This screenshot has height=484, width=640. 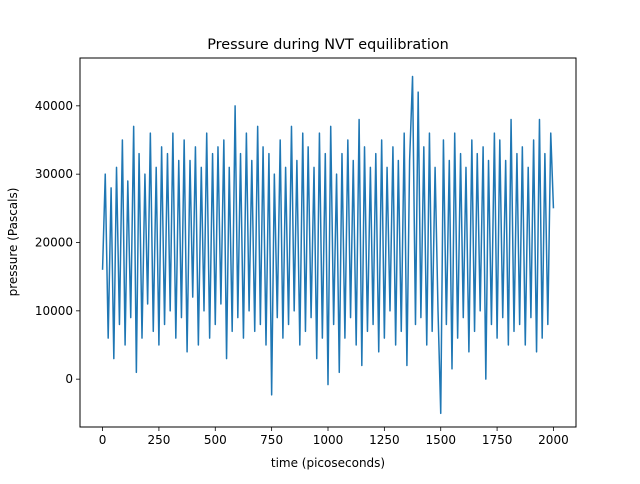 What do you see at coordinates (440, 440) in the screenshot?
I see `x-tick-label: 1500` at bounding box center [440, 440].